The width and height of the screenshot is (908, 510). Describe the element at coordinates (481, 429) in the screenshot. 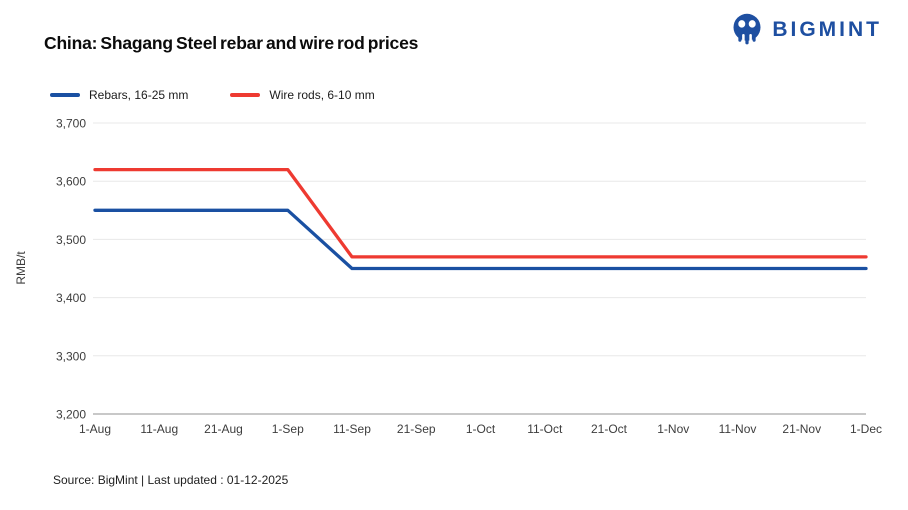

I see `x-axis-tick-label: 1-Oct` at that location.